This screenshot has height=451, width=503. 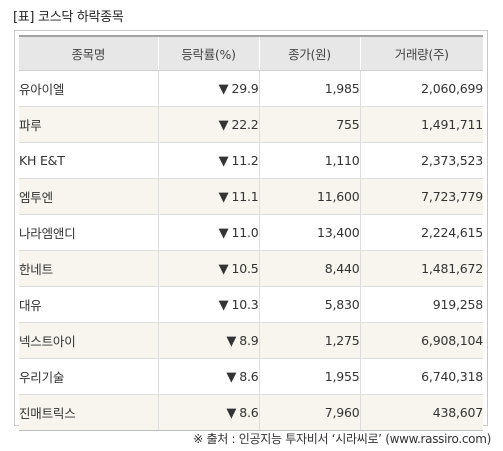 I want to click on stock-name: 나라엠앤디, so click(x=88, y=232).